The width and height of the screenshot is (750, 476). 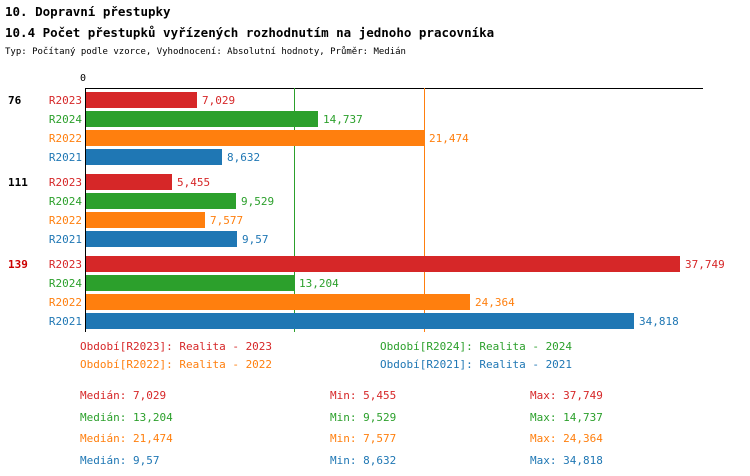 I want to click on stats-row-r2024: Medián: 13,204 Min: 9,529 Max: 14,737, so click(x=341, y=422).